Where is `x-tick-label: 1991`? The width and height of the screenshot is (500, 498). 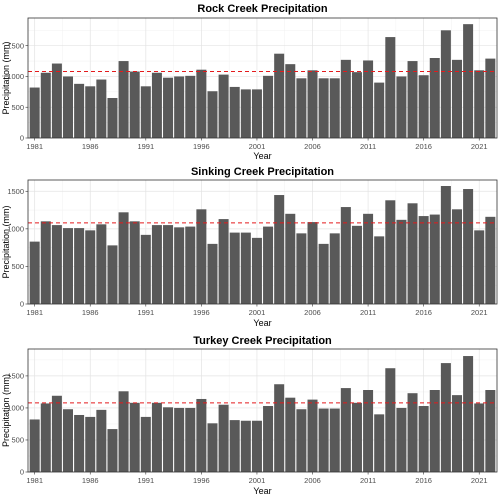 x-tick-label: 1991 is located at coordinates (145, 146).